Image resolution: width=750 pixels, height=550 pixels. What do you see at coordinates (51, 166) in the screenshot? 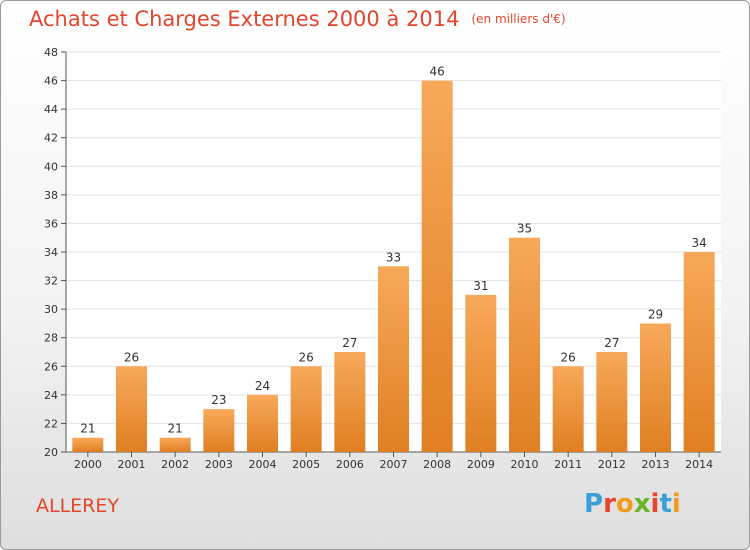
I see `y-tick-label: 40` at bounding box center [51, 166].